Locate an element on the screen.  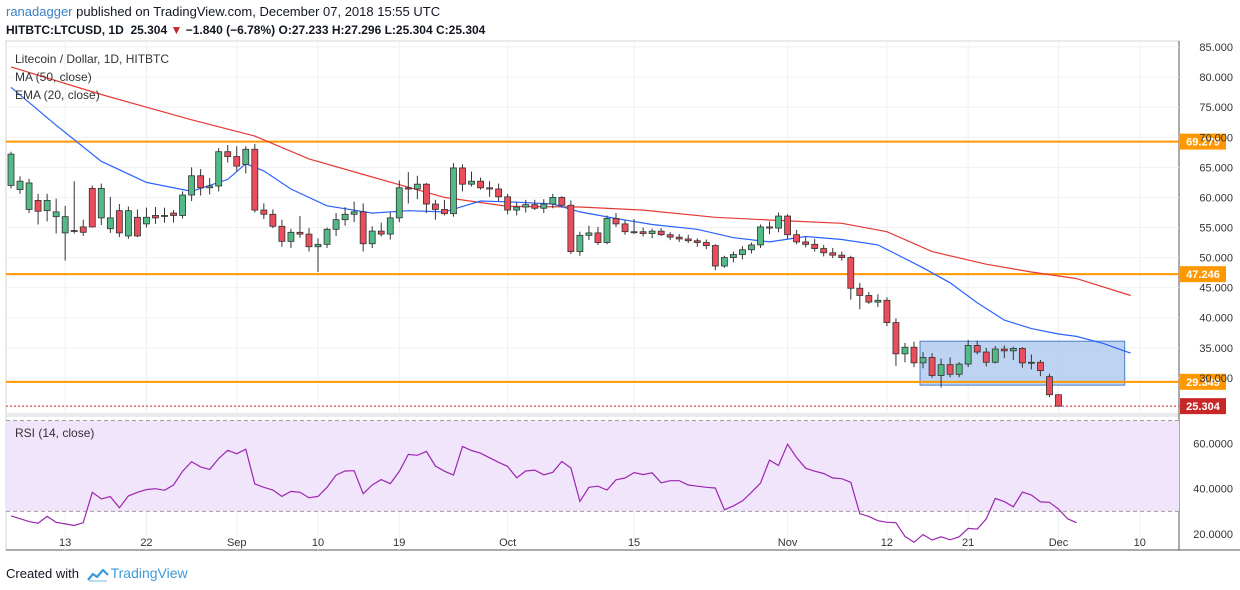
tradingview-brand-link: TradingView is located at coordinates (149, 573).